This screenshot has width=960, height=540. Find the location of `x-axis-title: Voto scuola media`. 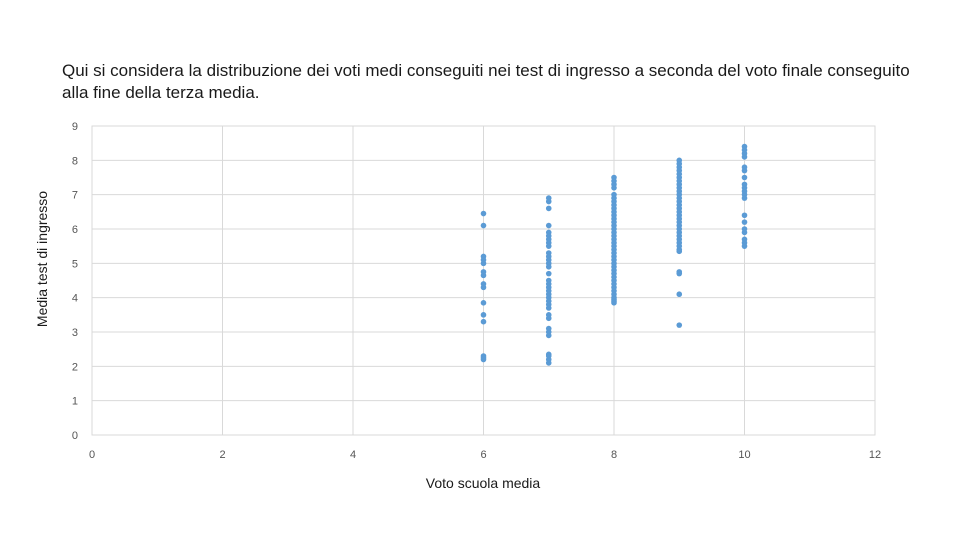

x-axis-title: Voto scuola media is located at coordinates (483, 483).